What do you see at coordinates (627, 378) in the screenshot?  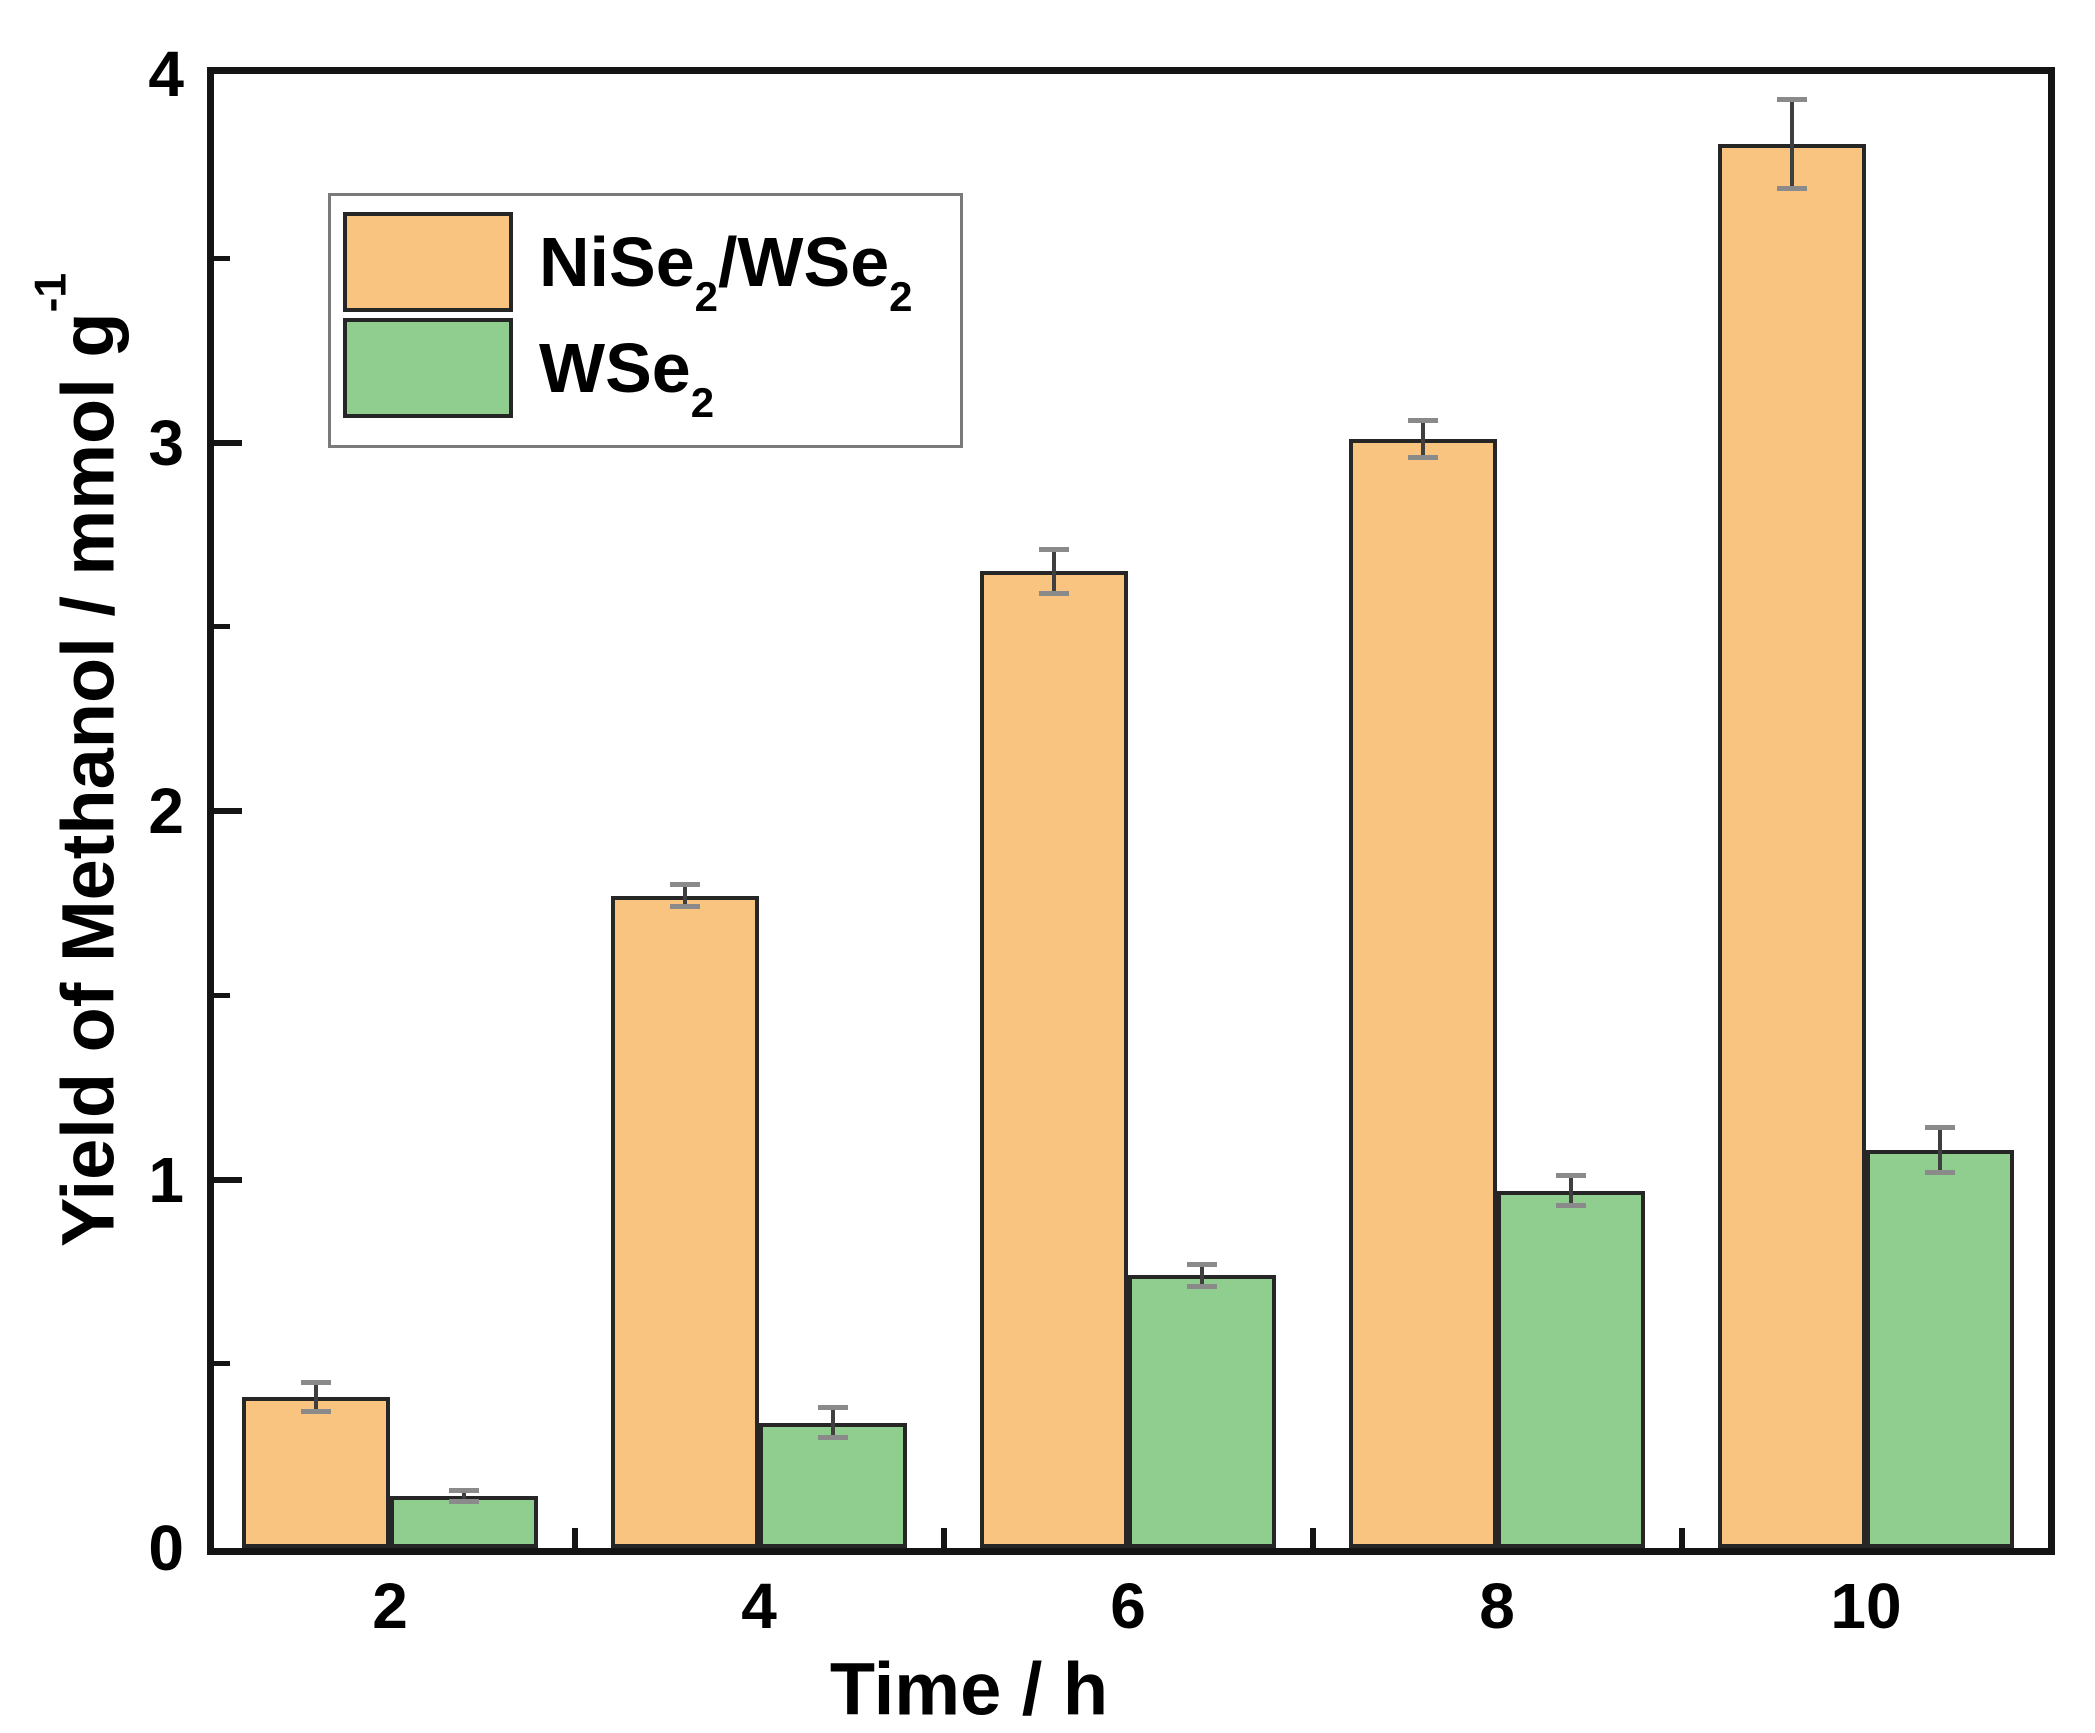 I see `legend-label: WSe2` at bounding box center [627, 378].